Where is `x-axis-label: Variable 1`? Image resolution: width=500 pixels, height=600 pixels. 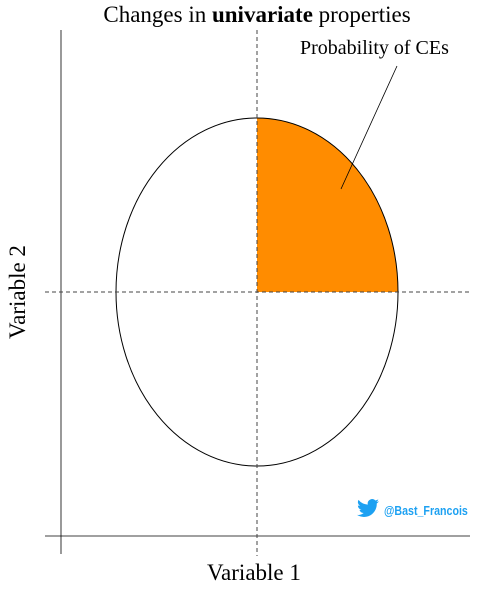 x-axis-label: Variable 1 is located at coordinates (254, 572).